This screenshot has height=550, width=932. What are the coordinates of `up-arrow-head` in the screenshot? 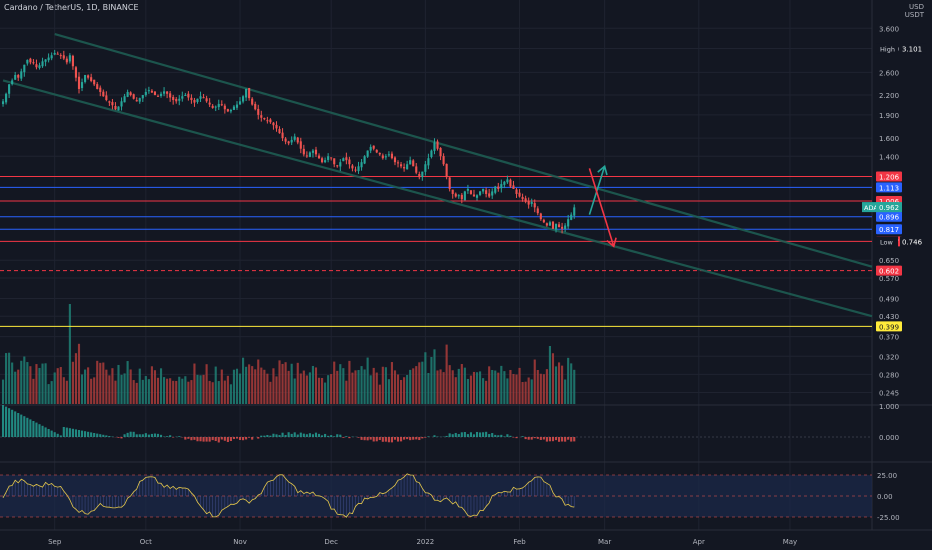 It's located at (602, 170).